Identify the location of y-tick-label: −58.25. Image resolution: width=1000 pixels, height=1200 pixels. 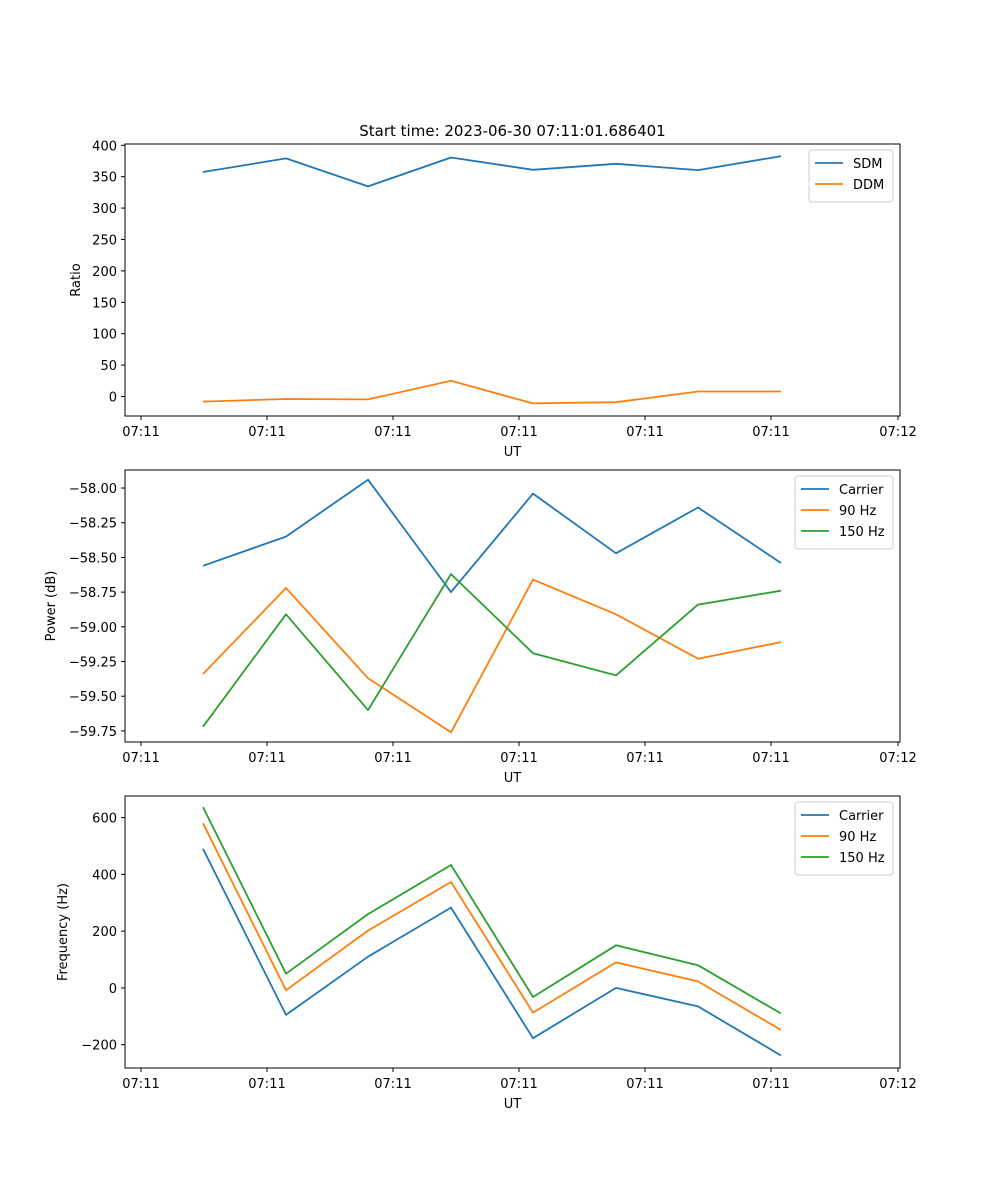
(93, 524).